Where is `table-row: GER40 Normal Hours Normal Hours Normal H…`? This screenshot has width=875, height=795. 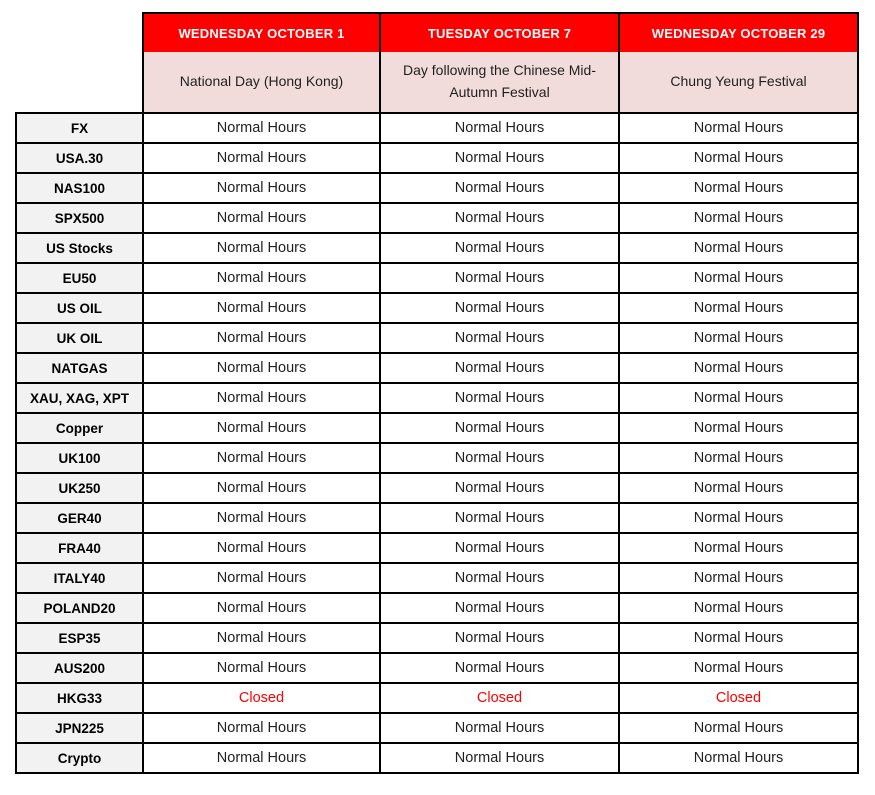
table-row: GER40 Normal Hours Normal Hours Normal H… is located at coordinates (437, 518).